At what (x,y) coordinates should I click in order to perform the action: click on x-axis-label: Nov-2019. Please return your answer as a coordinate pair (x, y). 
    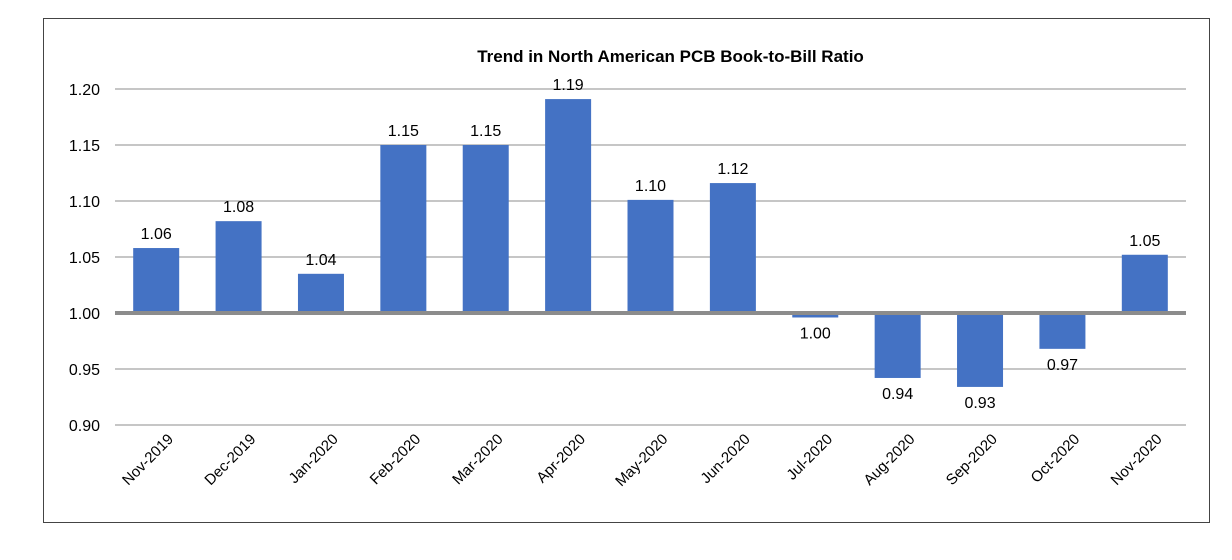
    Looking at the image, I should click on (148, 460).